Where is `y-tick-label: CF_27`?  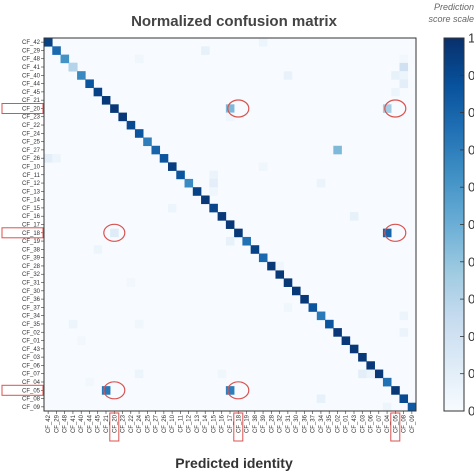
y-tick-label: CF_27 is located at coordinates (31, 151).